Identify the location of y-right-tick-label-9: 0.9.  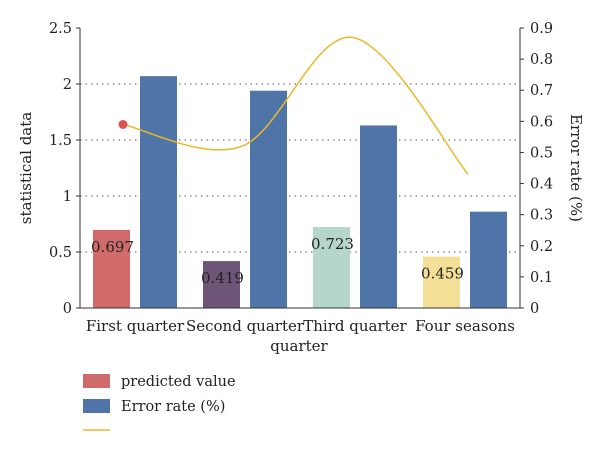
(541, 29).